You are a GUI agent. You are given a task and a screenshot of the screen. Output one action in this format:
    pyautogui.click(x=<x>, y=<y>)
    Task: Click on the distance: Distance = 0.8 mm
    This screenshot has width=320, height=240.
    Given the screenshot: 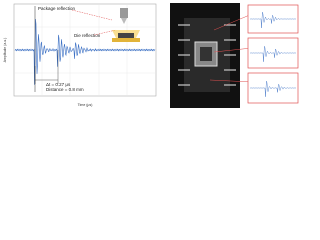 What is the action you would take?
    pyautogui.click(x=65, y=89)
    